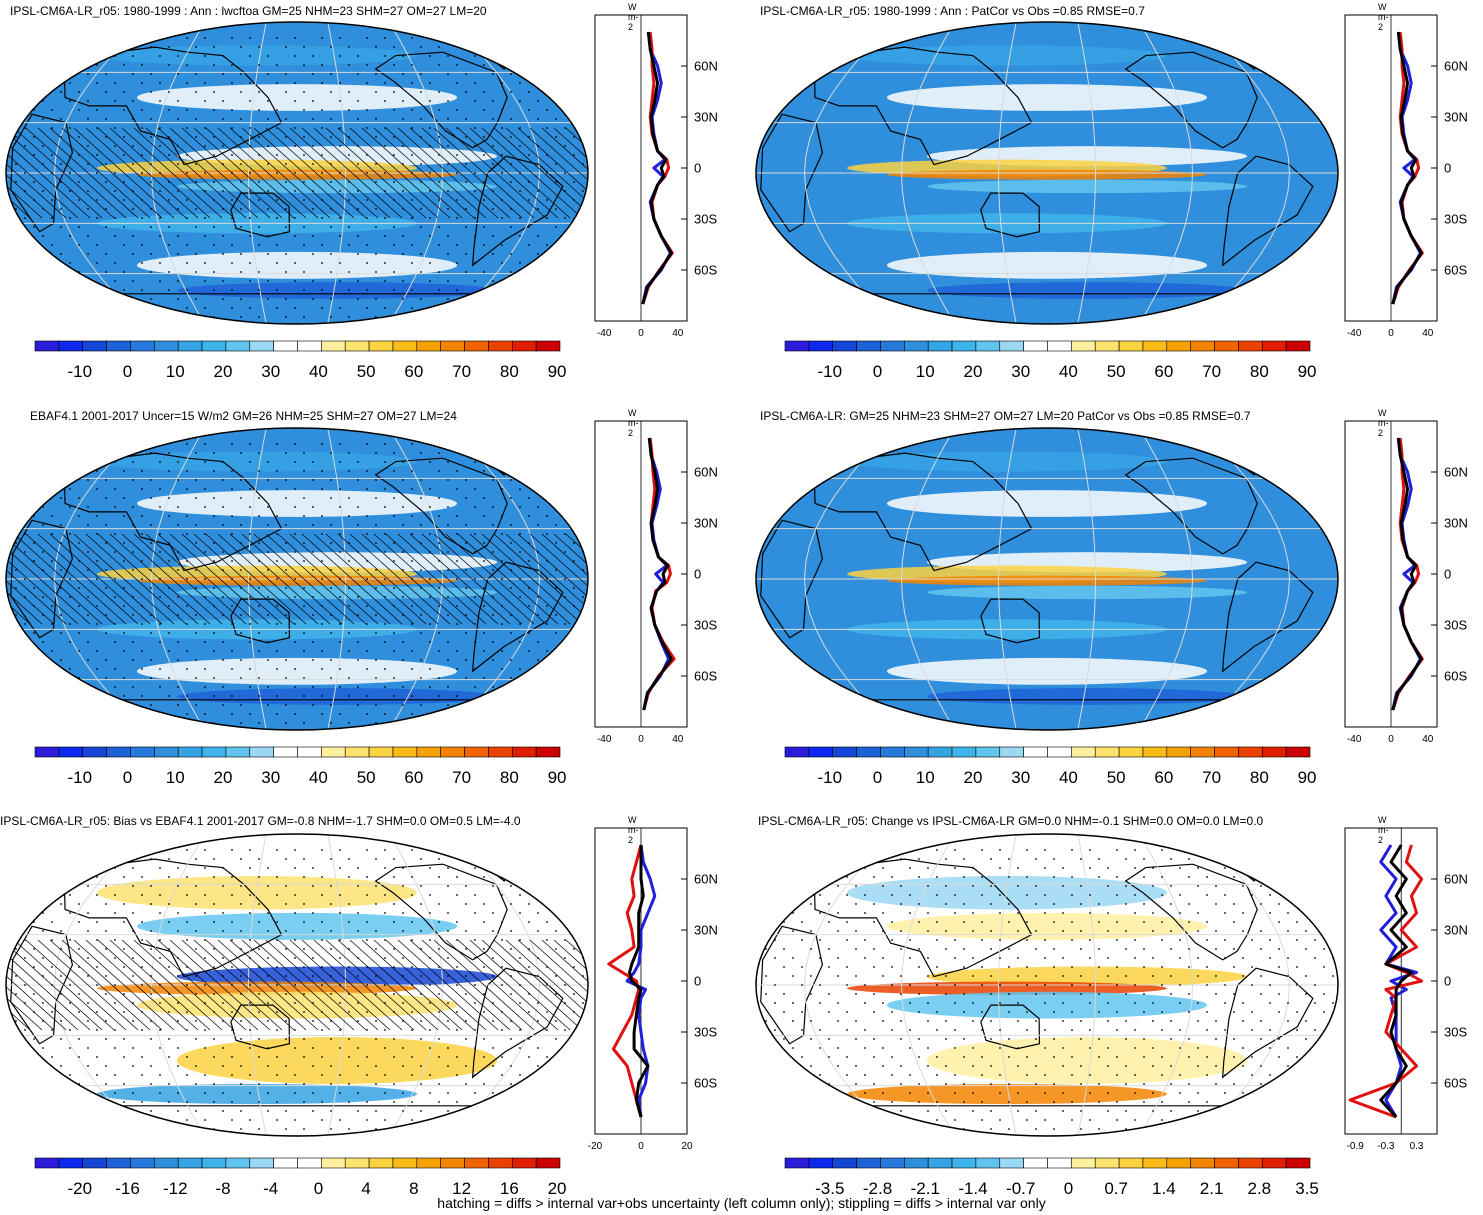 The image size is (1483, 1215). I want to click on colorbar-tick-label: 4, so click(366, 1188).